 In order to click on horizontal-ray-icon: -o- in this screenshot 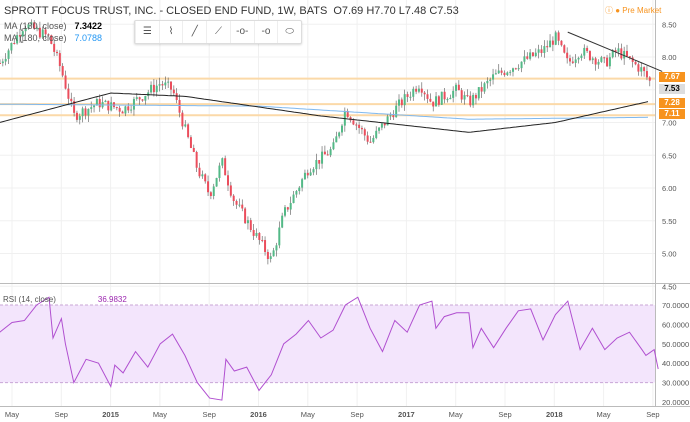, I will do `click(241, 32)`.